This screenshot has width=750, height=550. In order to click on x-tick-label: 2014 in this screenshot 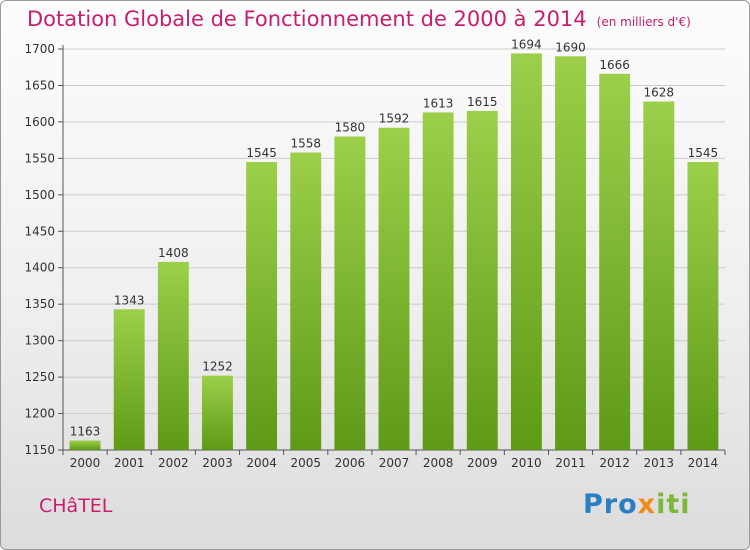, I will do `click(703, 463)`.